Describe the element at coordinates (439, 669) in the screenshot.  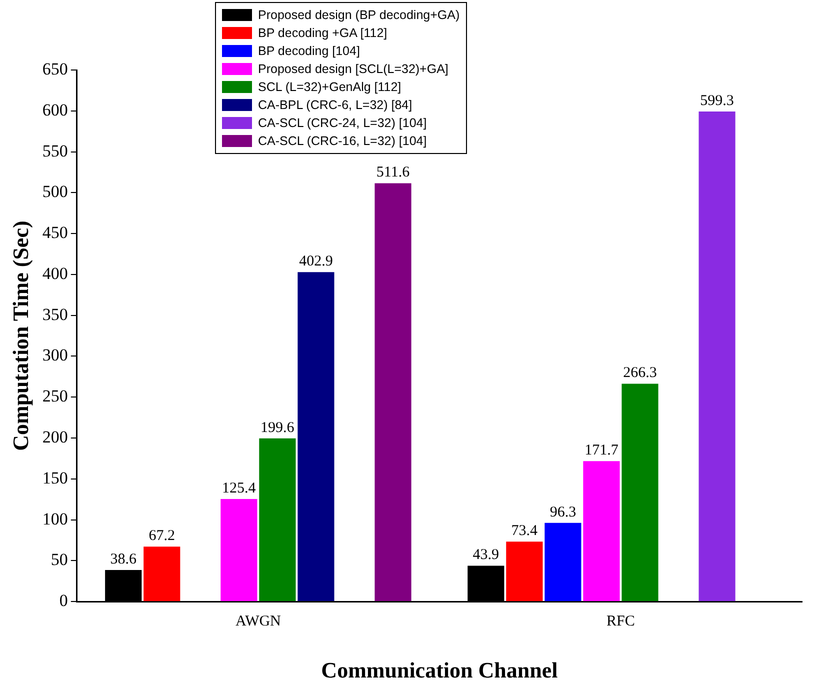
I see `x-axis-title: Communication Channel` at that location.